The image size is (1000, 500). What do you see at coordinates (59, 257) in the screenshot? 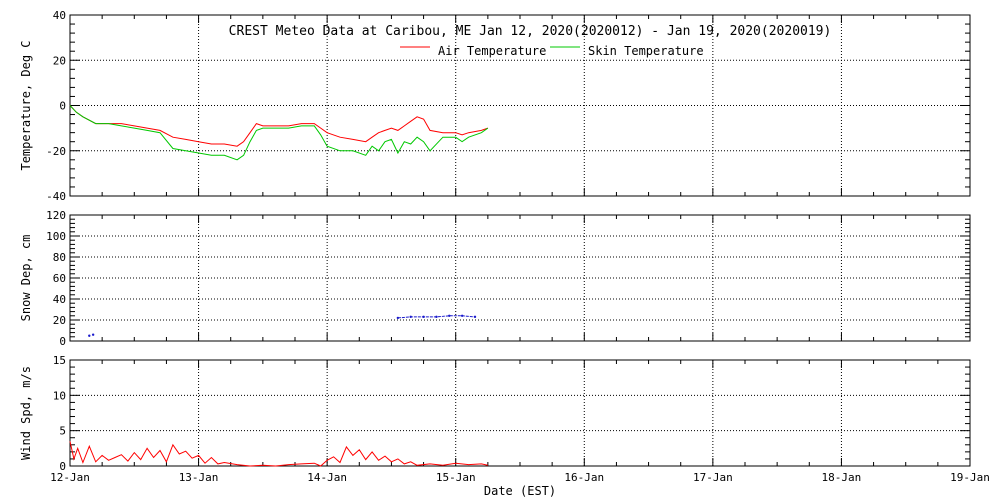
I see `y-tick-label: 80` at bounding box center [59, 257].